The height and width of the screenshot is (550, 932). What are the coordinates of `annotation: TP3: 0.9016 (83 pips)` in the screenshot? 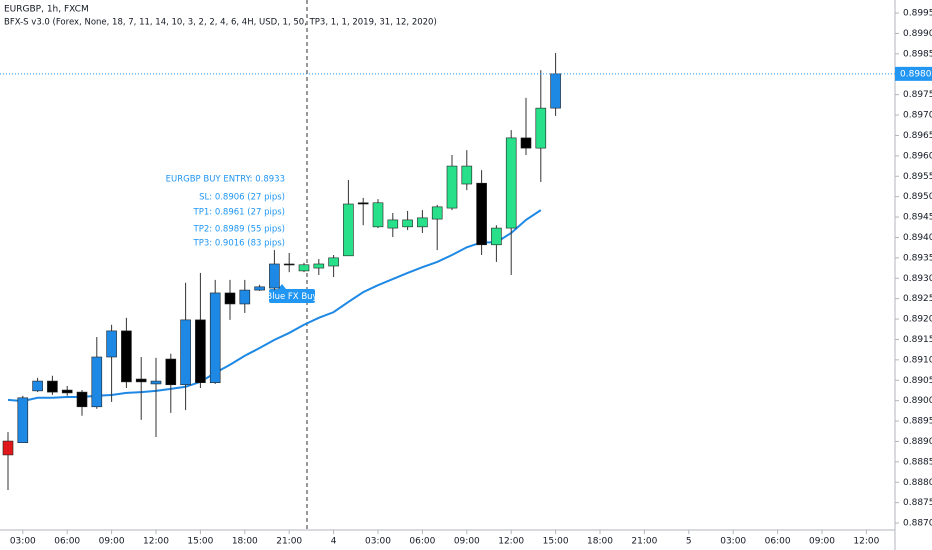 It's located at (239, 244).